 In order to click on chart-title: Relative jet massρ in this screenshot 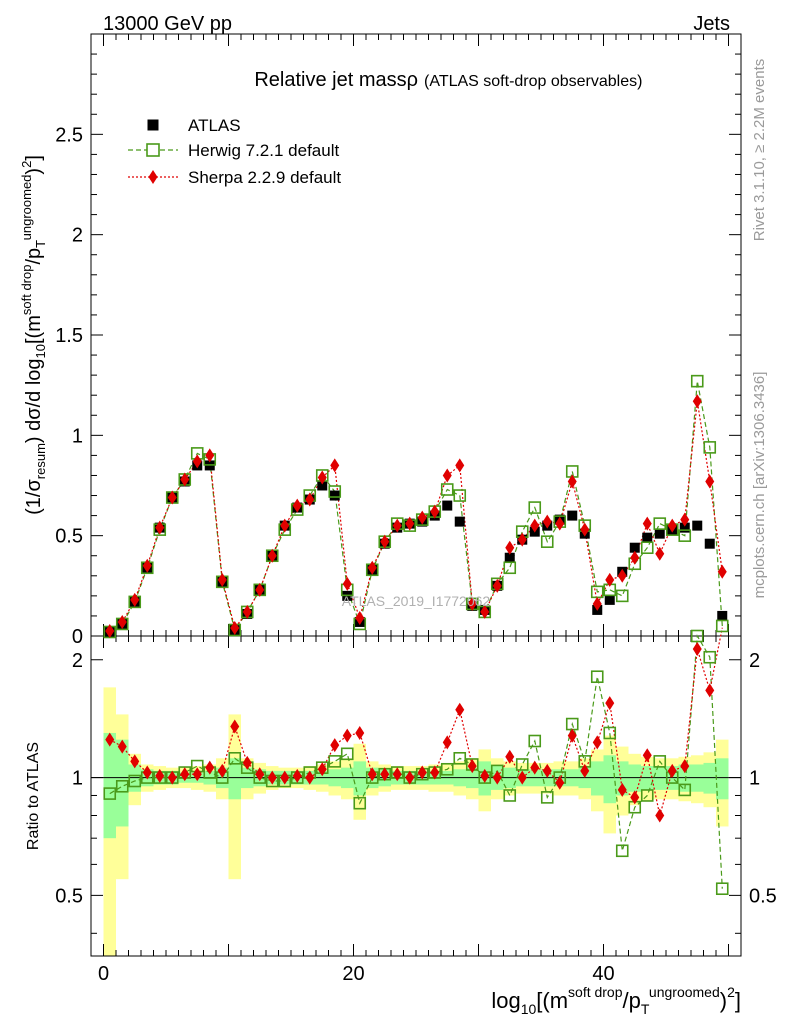, I will do `click(336, 80)`.